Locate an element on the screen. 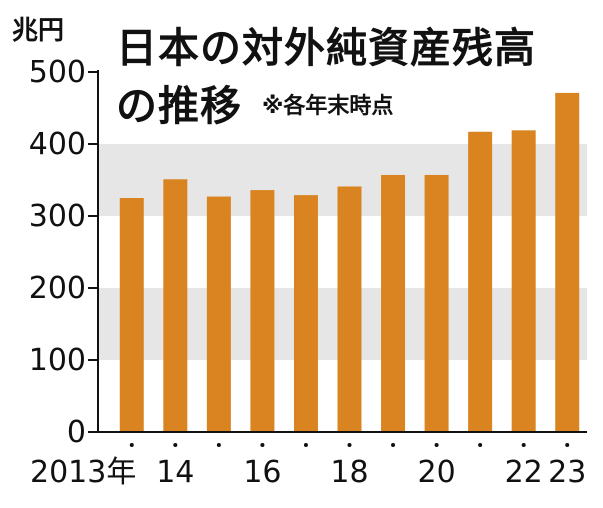  x-tick-label: 16 is located at coordinates (262, 472).